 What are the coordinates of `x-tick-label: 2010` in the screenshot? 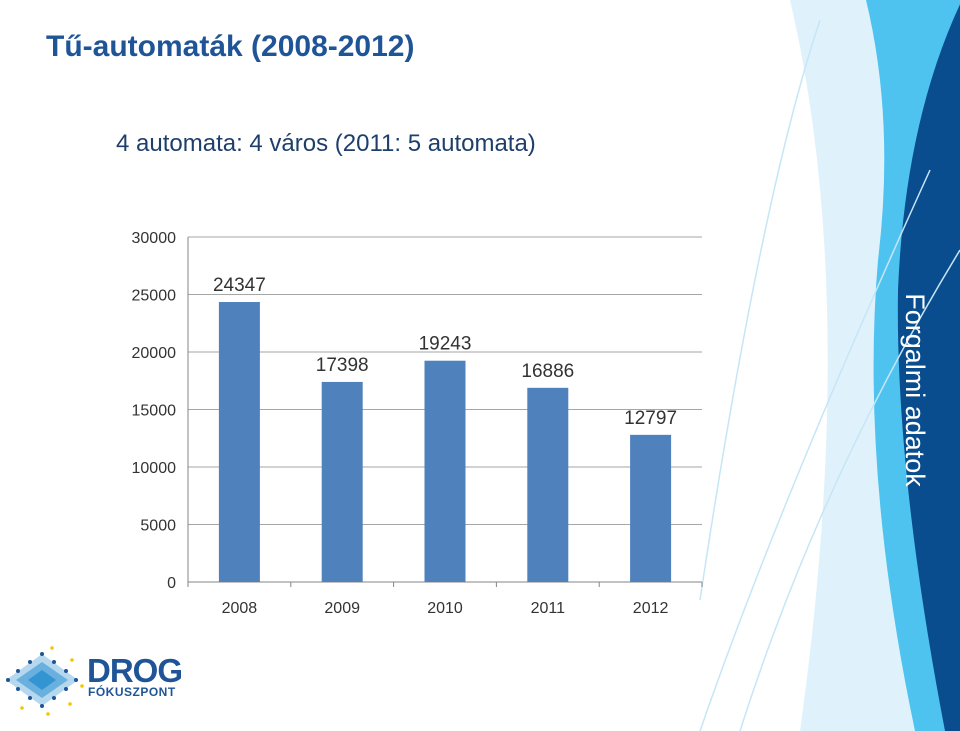 It's located at (445, 608).